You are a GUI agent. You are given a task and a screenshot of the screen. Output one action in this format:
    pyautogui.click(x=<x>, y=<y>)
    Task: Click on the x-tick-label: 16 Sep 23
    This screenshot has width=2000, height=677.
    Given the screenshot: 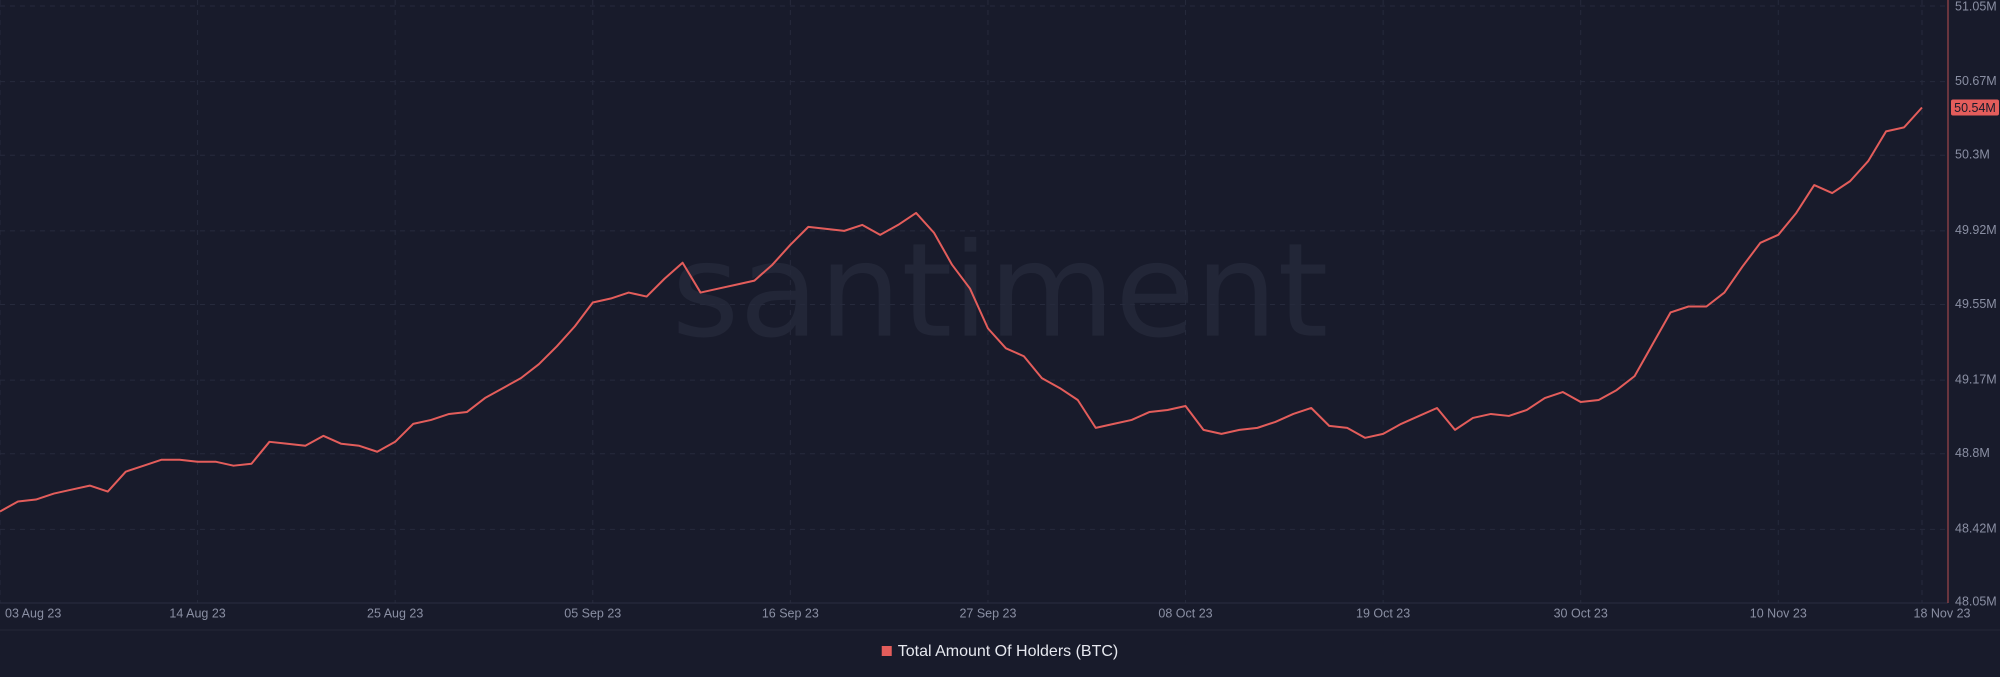 What is the action you would take?
    pyautogui.click(x=790, y=613)
    